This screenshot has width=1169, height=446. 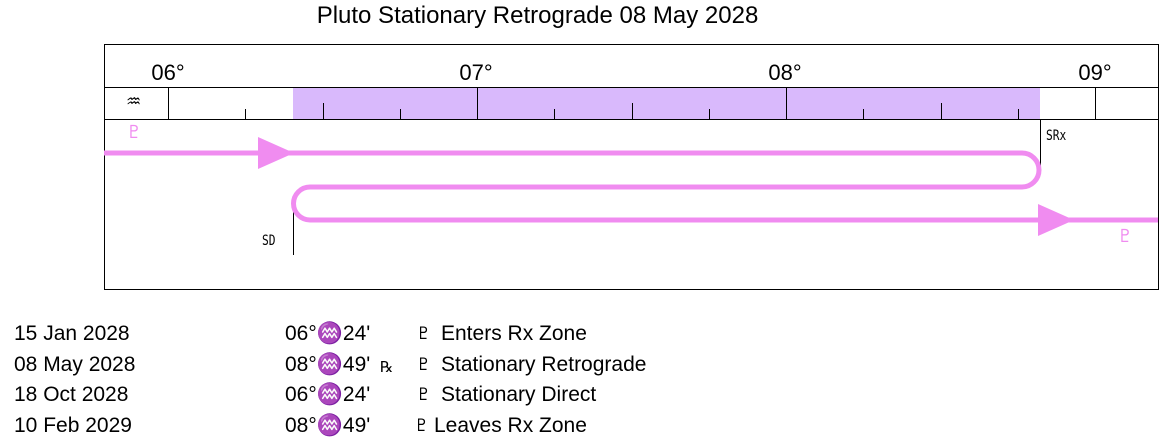 I want to click on event-label: Leaves Rx Zone, so click(x=510, y=425).